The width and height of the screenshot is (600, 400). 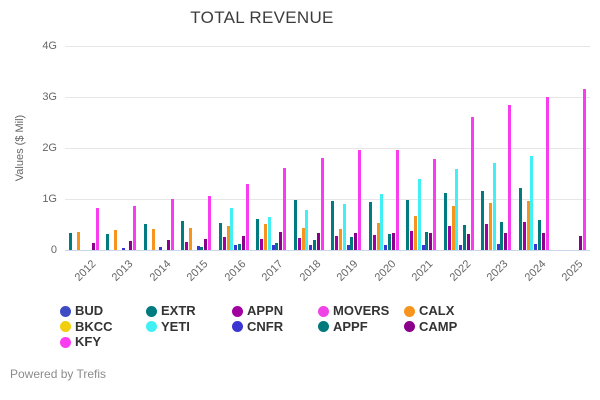 What do you see at coordinates (116, 240) in the screenshot?
I see `bar-calx-2013` at bounding box center [116, 240].